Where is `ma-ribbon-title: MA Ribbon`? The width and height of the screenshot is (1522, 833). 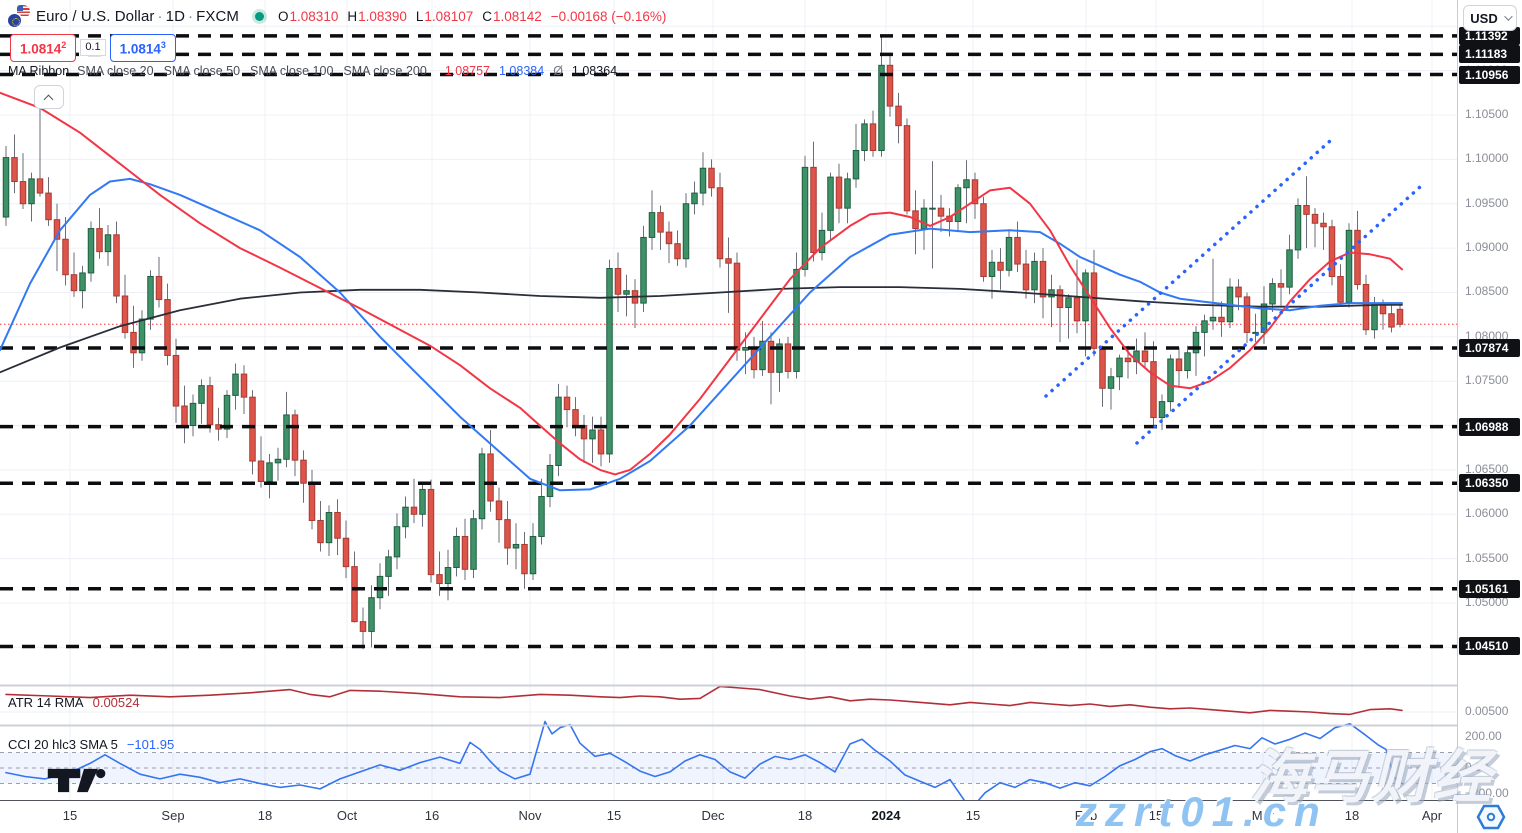 ma-ribbon-title: MA Ribbon is located at coordinates (39, 71).